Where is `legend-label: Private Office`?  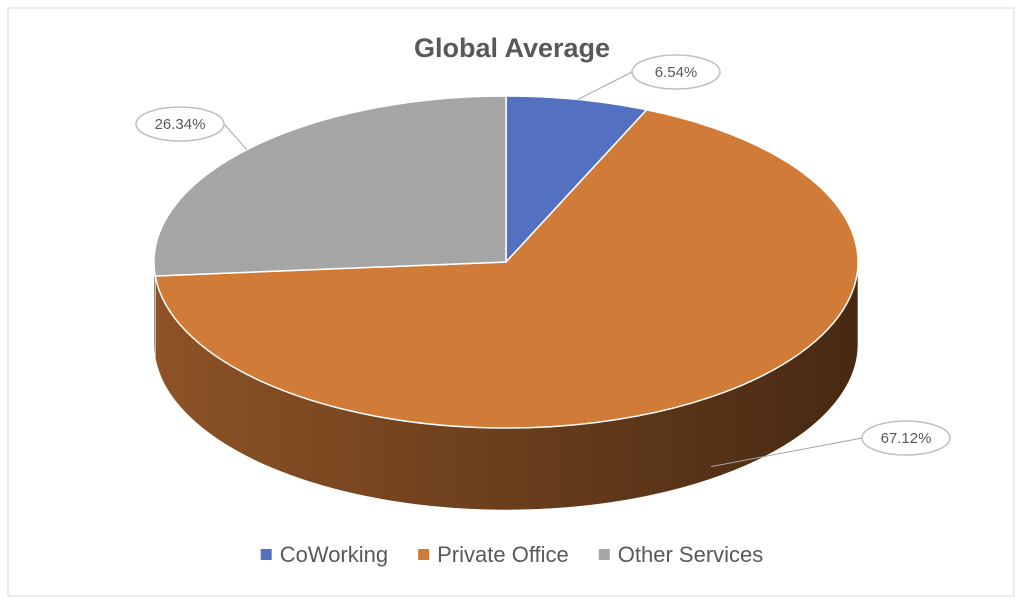 legend-label: Private Office is located at coordinates (503, 554).